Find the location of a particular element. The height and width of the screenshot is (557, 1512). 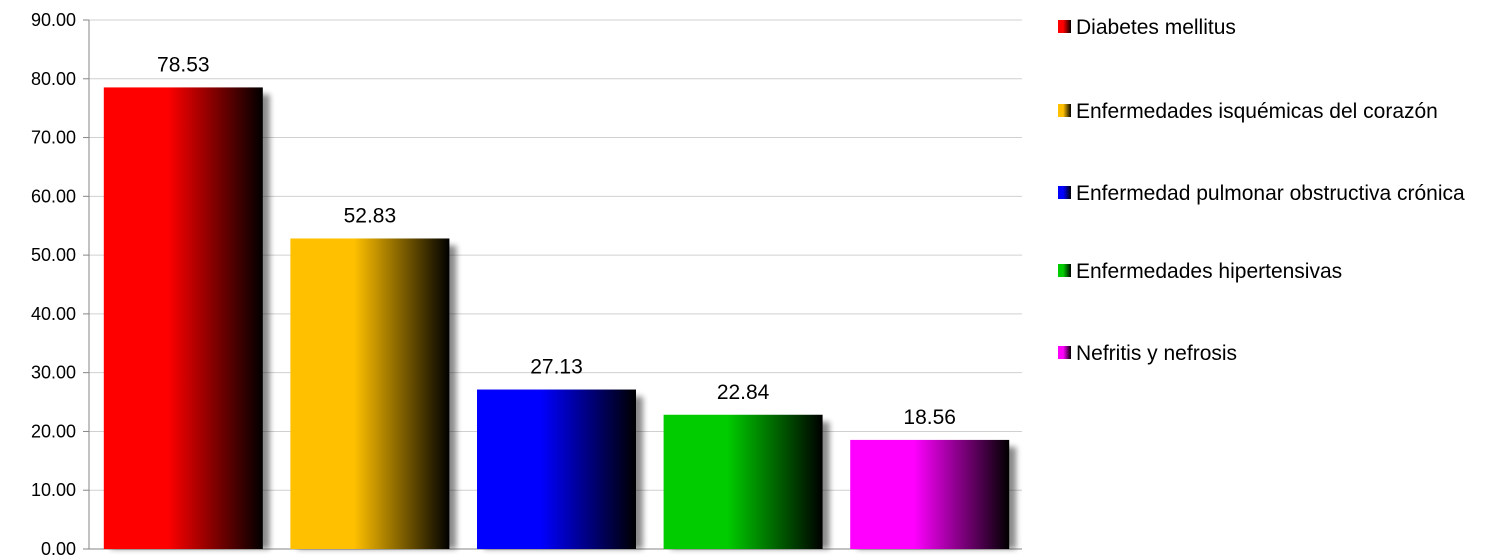

data-label: 18.56 is located at coordinates (929, 417).